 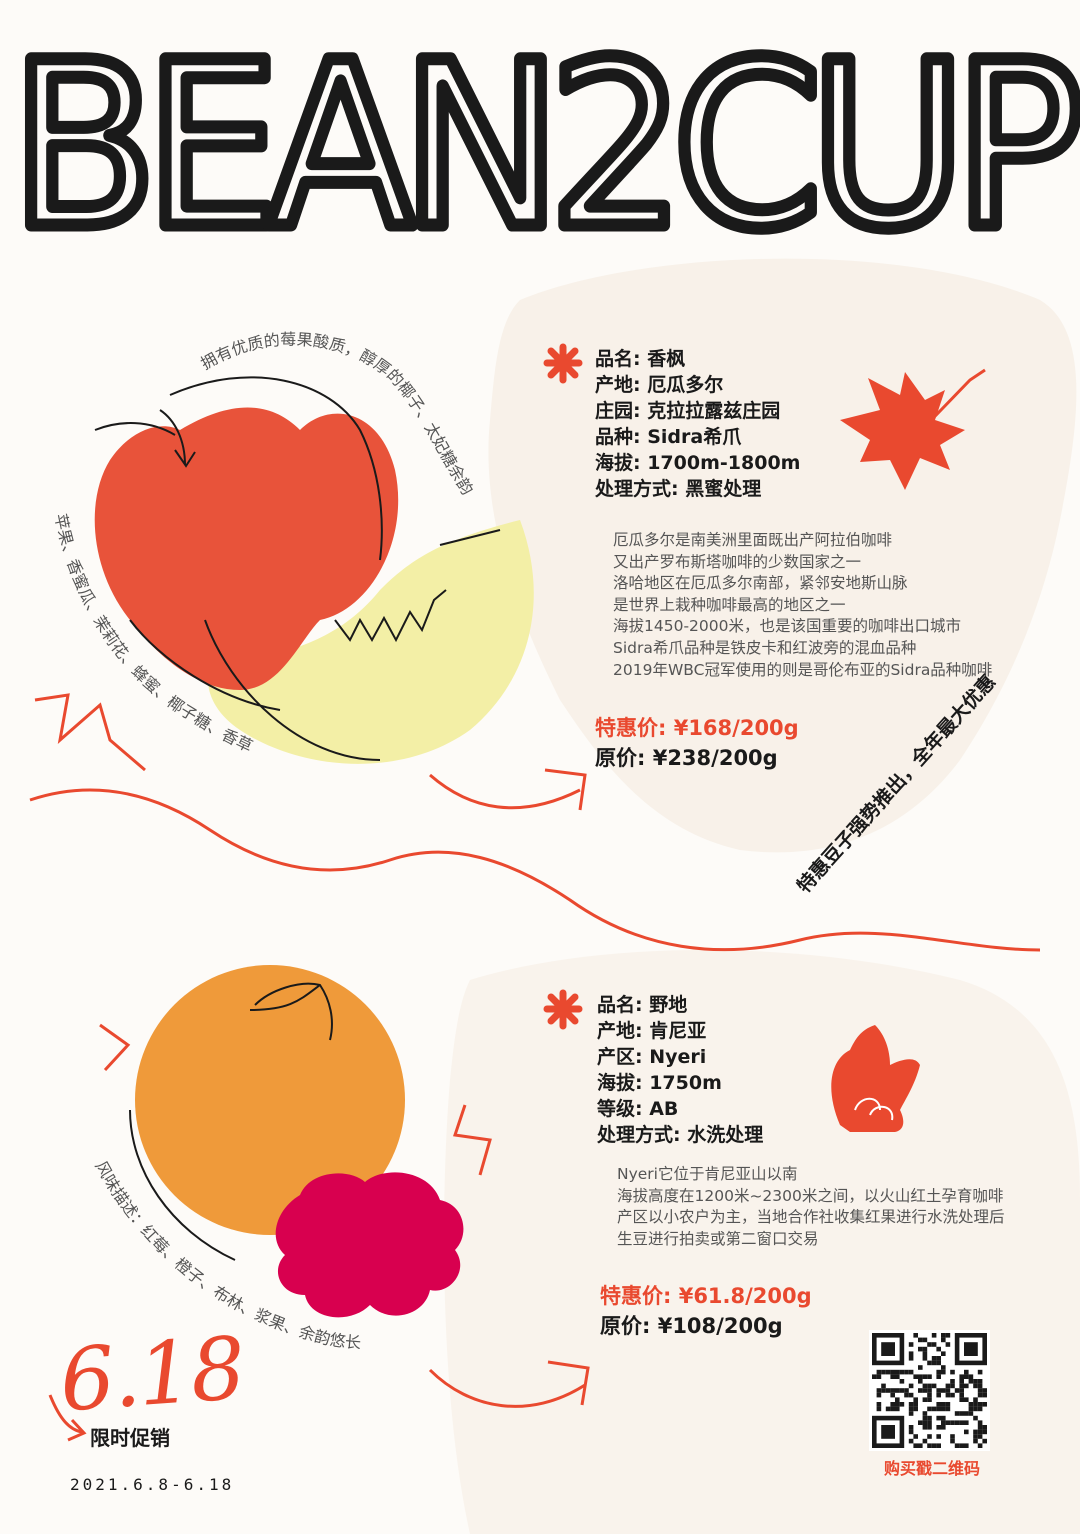 I want to click on promo-date-big: 6.18, so click(x=151, y=1375).